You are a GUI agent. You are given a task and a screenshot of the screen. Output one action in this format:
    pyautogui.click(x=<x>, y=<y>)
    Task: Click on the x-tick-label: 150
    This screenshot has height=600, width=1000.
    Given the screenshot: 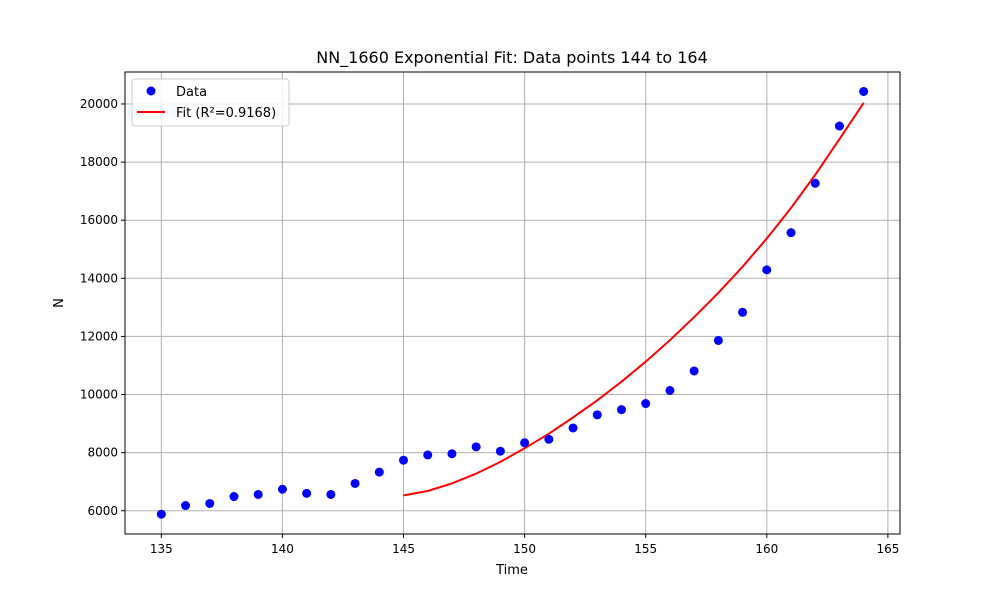 What is the action you would take?
    pyautogui.click(x=524, y=549)
    